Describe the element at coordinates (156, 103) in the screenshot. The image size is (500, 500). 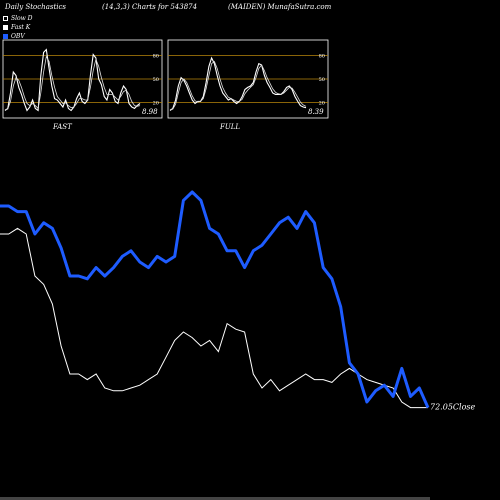
I see `fast-level-label-20: 20` at that location.